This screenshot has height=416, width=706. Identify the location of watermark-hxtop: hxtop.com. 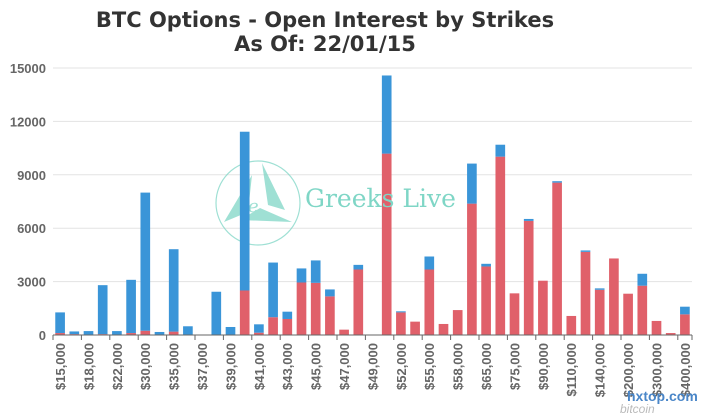
(662, 396).